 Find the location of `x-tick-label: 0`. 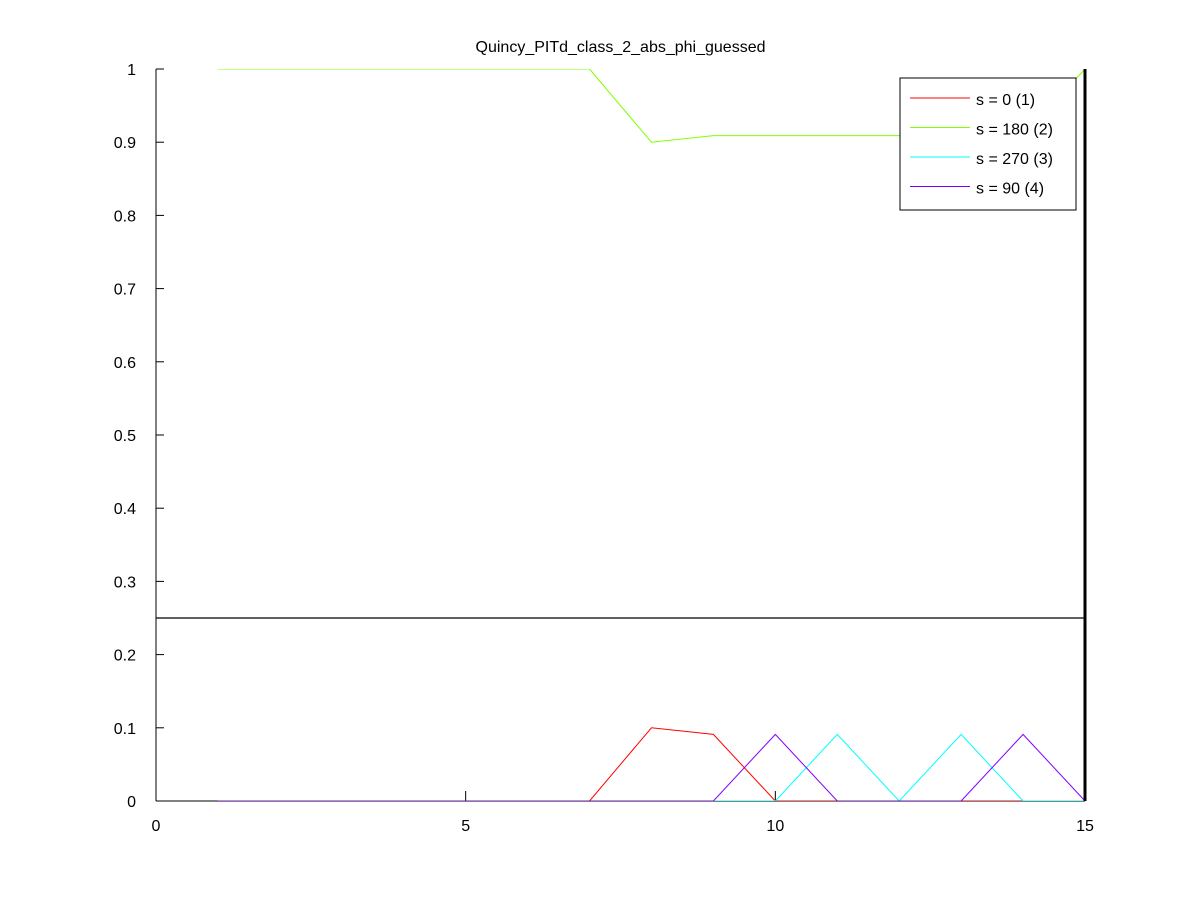

x-tick-label: 0 is located at coordinates (156, 826).